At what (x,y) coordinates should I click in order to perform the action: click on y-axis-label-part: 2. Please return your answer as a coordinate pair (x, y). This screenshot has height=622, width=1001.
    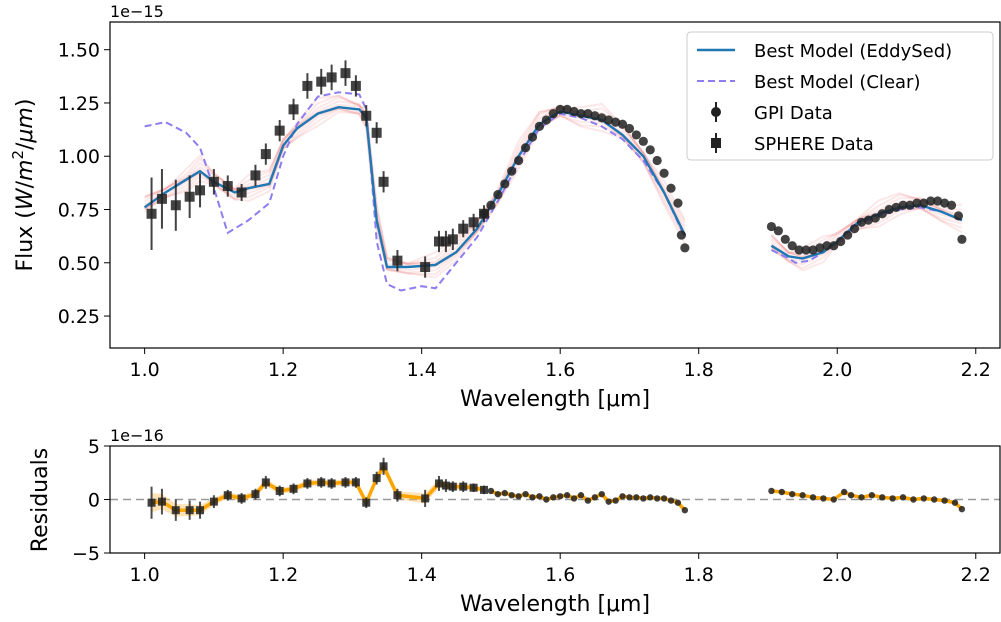
    Looking at the image, I should click on (18, 155).